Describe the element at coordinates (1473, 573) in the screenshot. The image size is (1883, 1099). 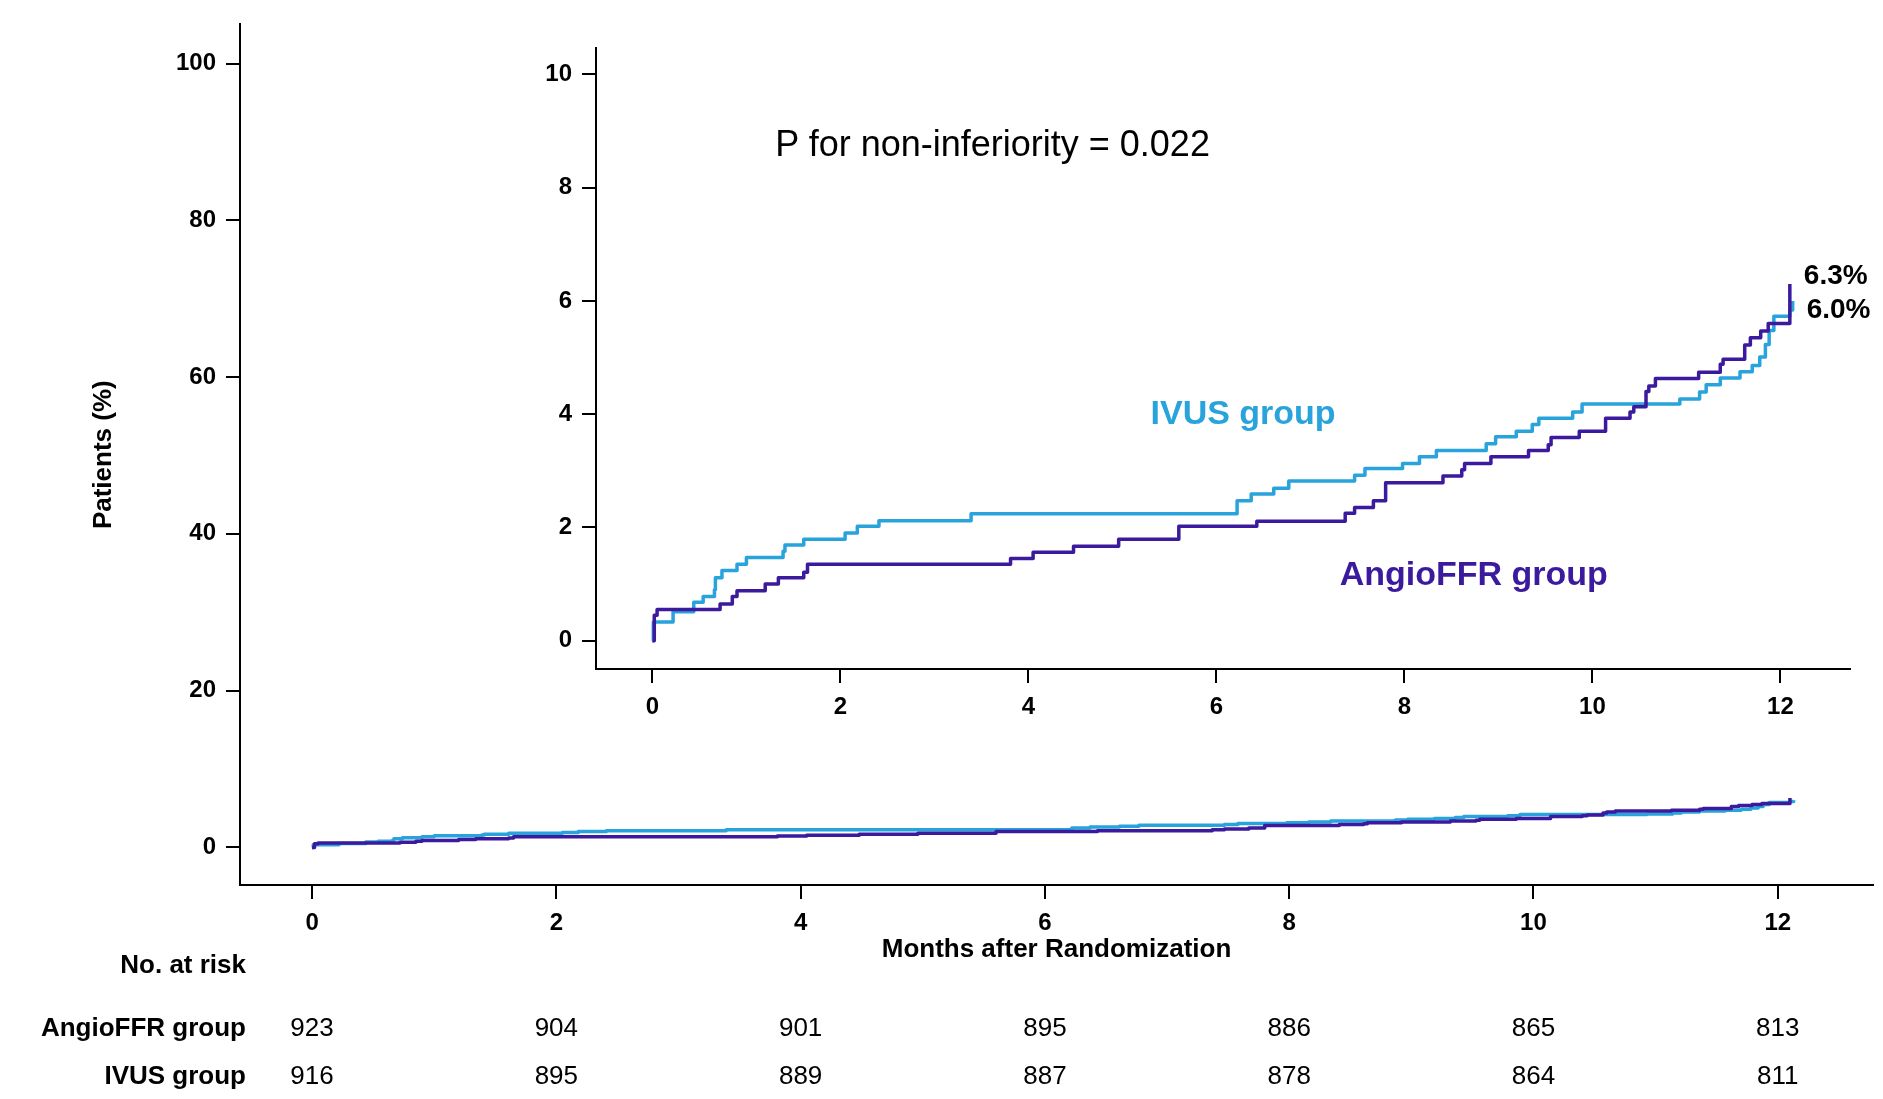
I see `series-label: AngioFFR group` at that location.